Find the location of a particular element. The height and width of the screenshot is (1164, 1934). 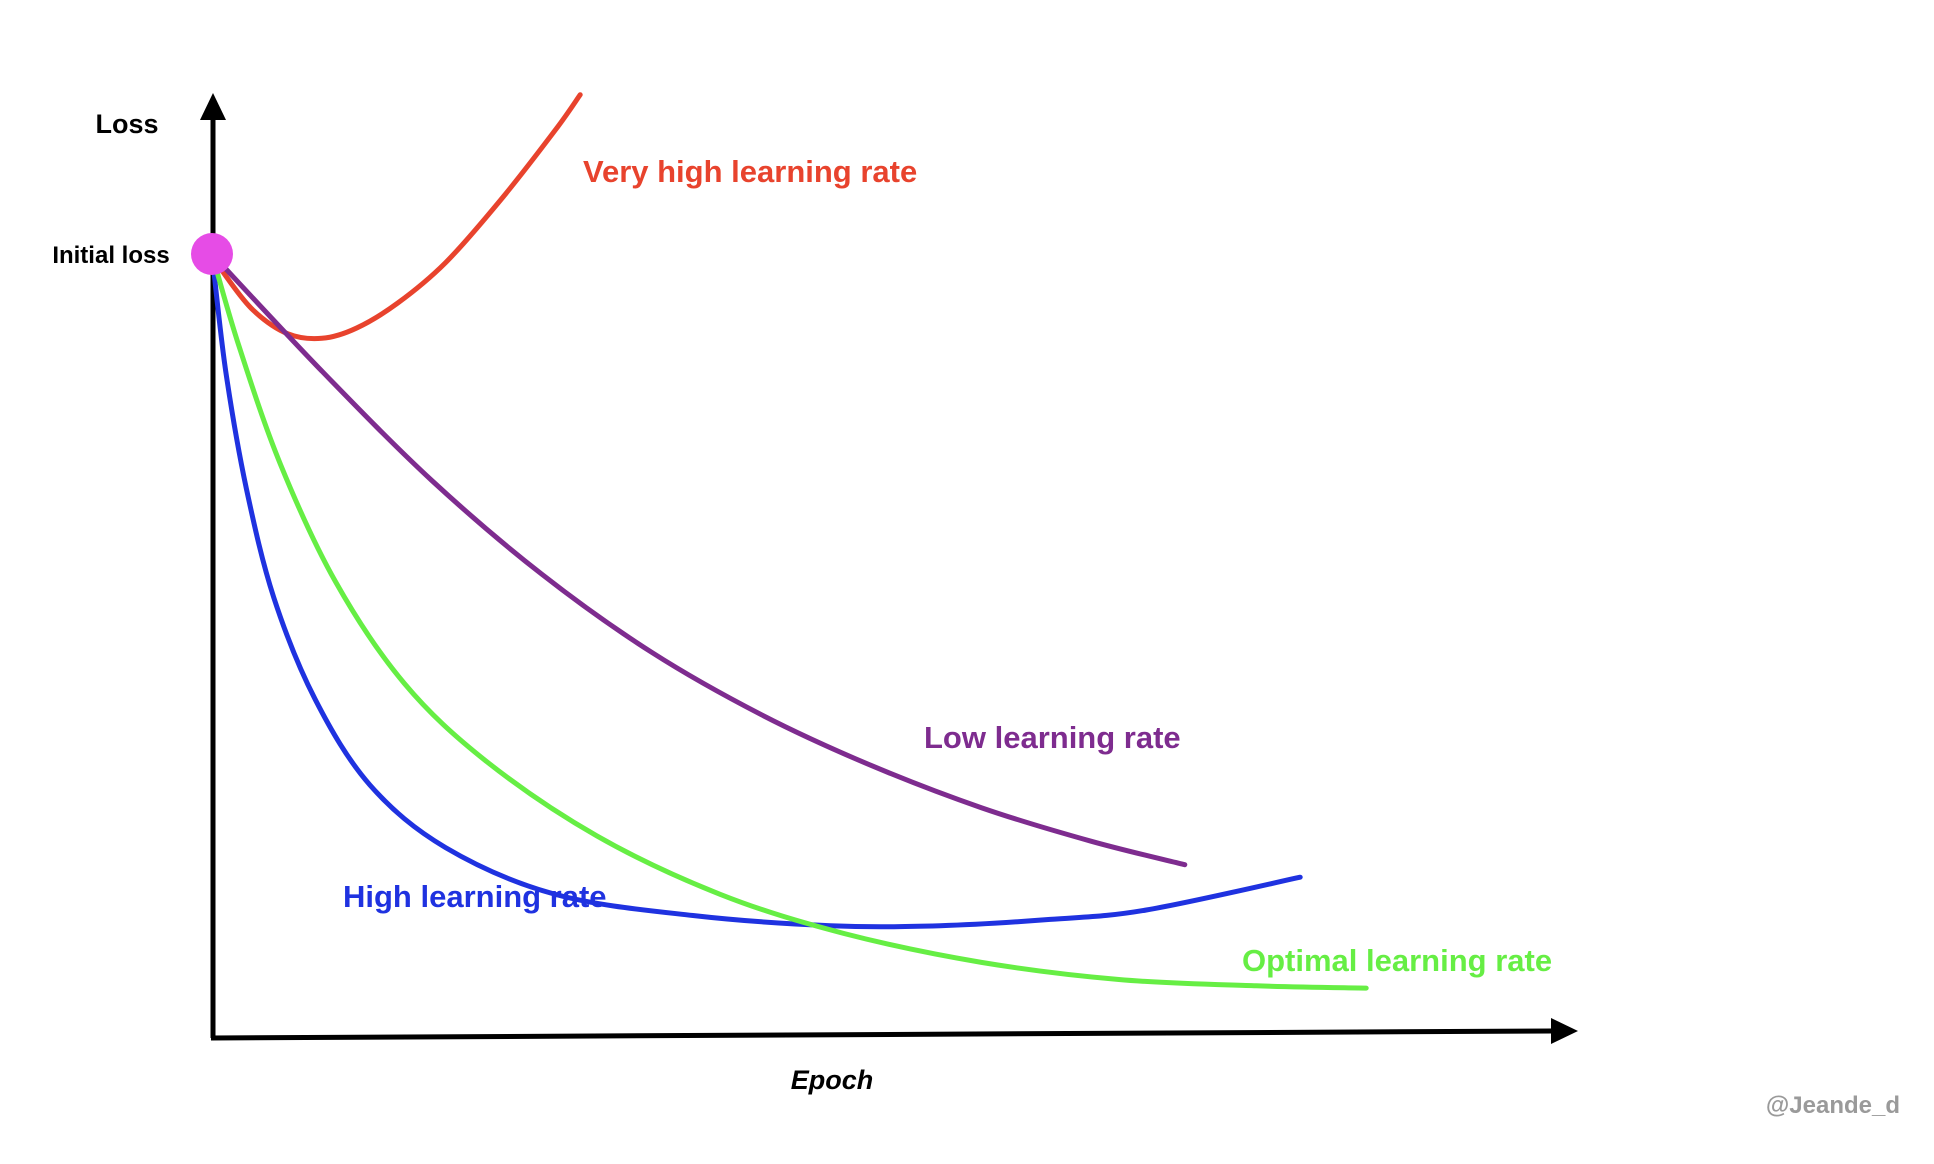

series-line-very-high is located at coordinates (396, 217).